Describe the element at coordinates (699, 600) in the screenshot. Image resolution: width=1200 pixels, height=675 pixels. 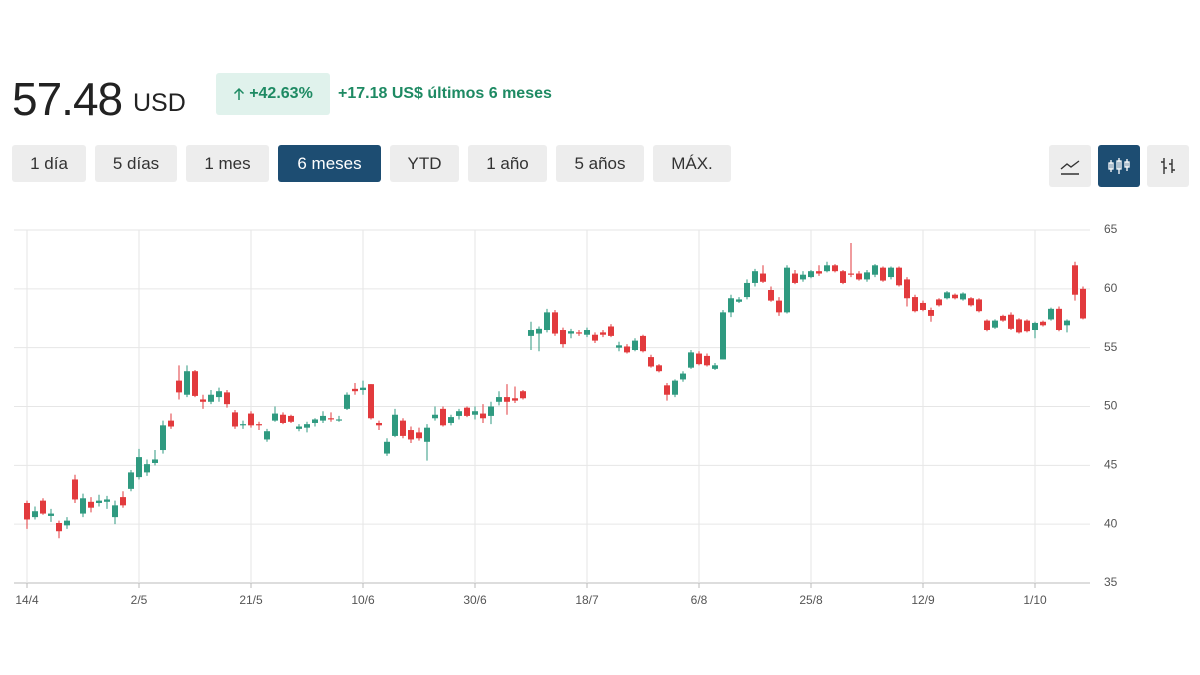
I see `x-tick-label: 6/8` at that location.